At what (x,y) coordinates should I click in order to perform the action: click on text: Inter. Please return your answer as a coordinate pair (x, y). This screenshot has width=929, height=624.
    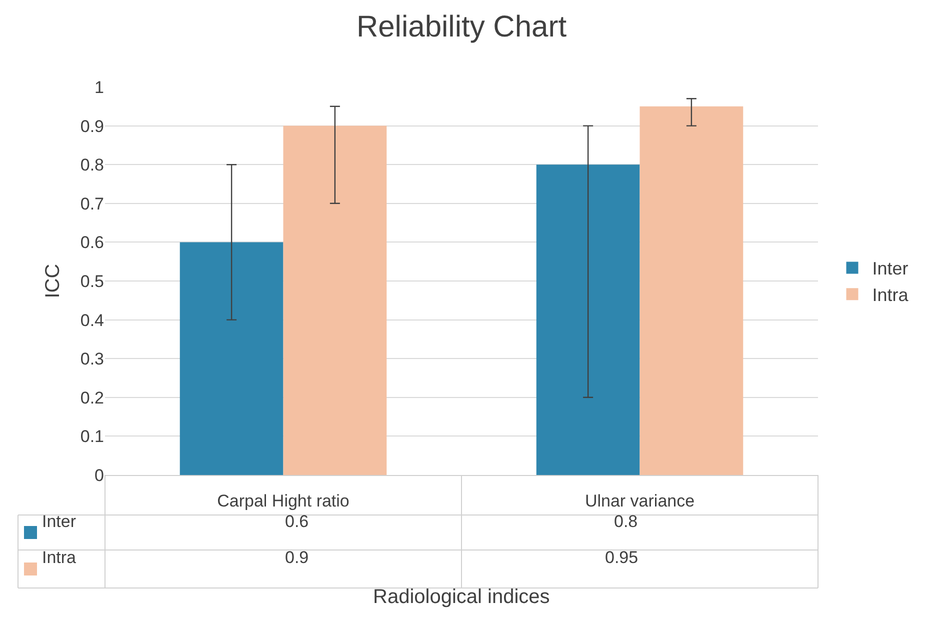
    Looking at the image, I should click on (890, 268).